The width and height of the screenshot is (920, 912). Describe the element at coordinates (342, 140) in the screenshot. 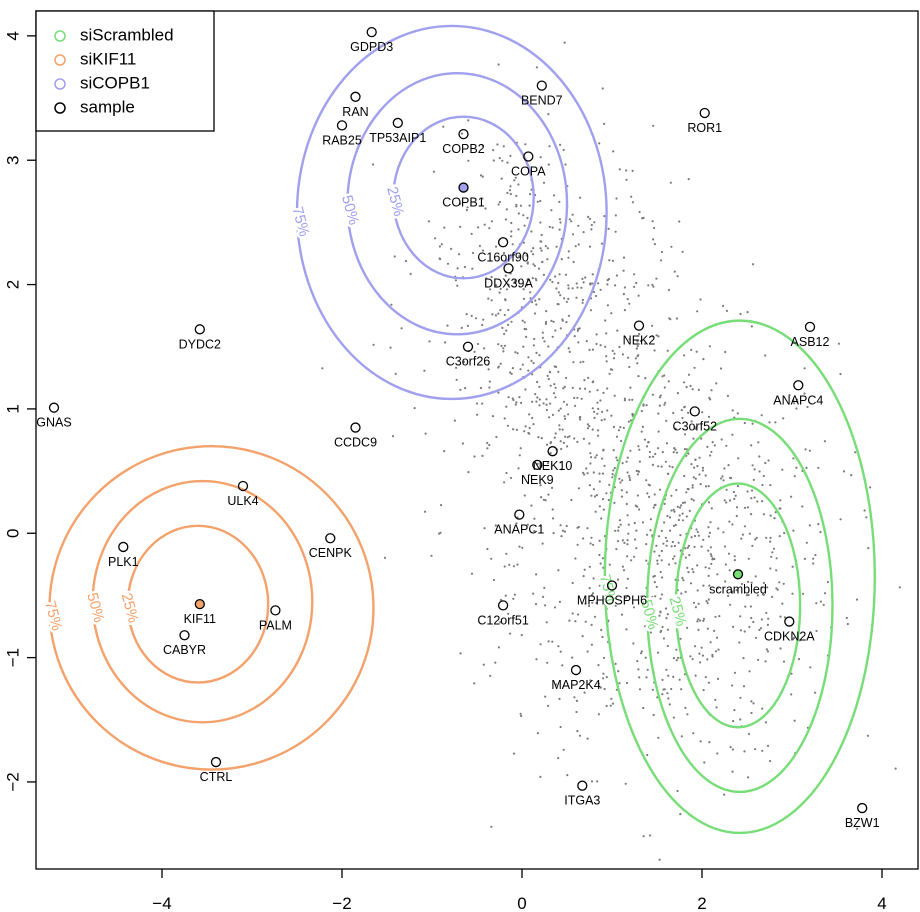

I see `point-label: RAB25` at that location.